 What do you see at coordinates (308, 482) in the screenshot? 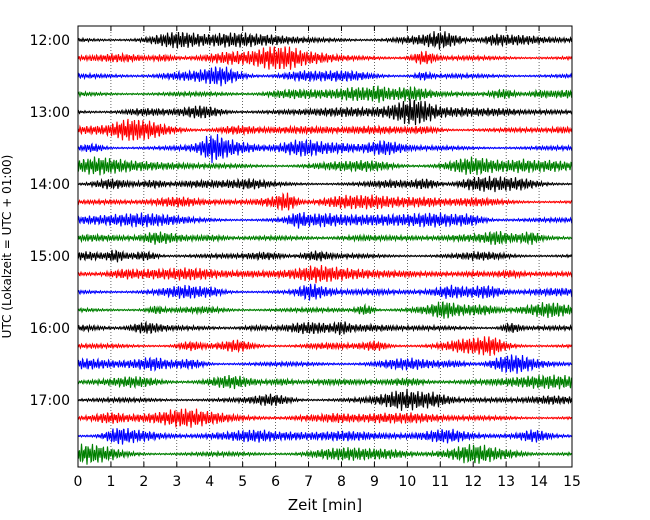
I see `x-tick-label-7: 7` at bounding box center [308, 482].